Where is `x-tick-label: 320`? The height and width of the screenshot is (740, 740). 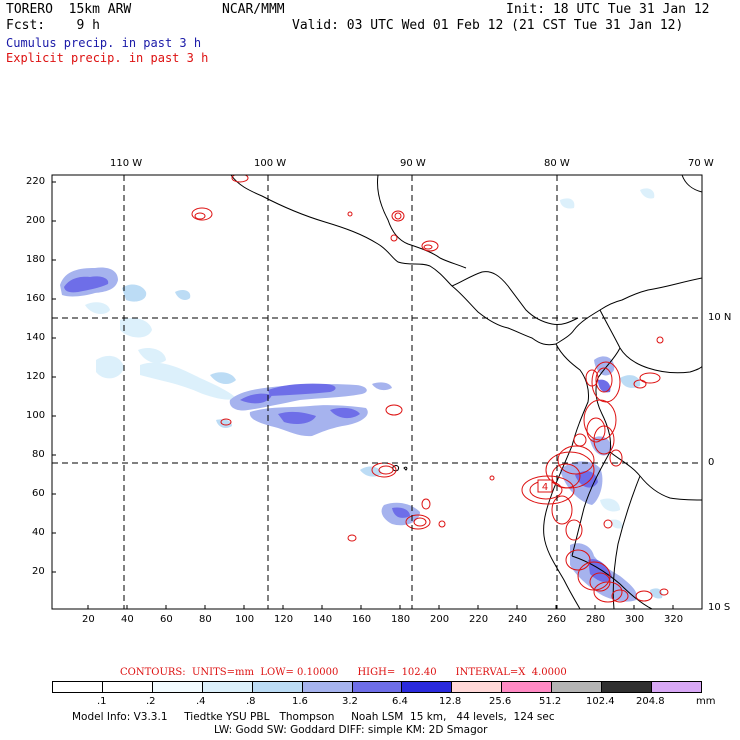 x-tick-label: 320 is located at coordinates (674, 619).